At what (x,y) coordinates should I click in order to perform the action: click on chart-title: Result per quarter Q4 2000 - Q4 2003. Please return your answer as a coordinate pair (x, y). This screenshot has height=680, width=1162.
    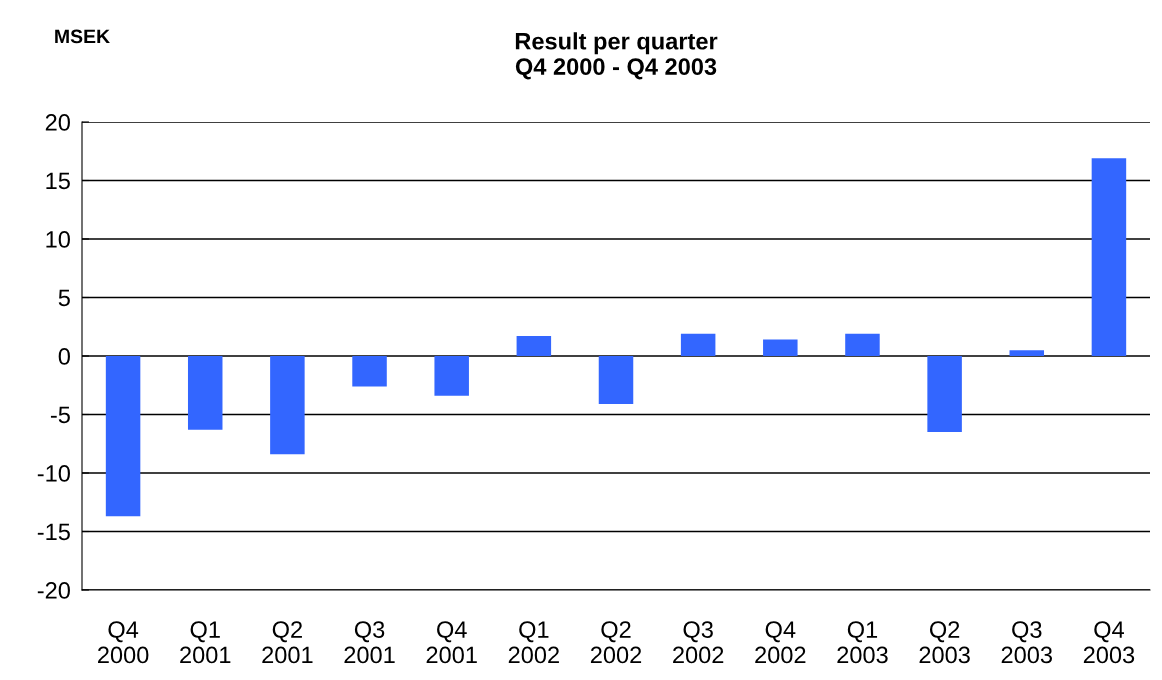
    Looking at the image, I should click on (616, 56).